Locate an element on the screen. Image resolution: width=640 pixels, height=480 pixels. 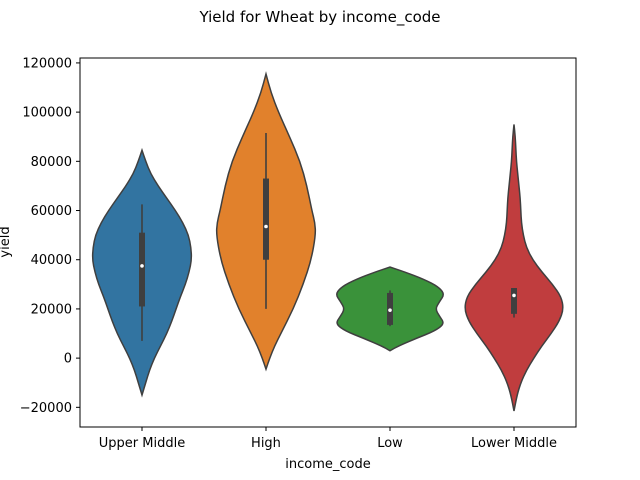
violin-body is located at coordinates (514, 268).